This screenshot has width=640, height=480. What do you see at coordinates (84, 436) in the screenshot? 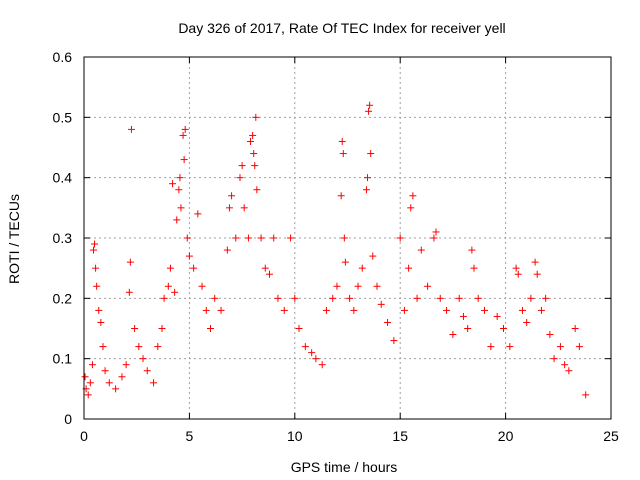
I see `x-tick-label: 0` at bounding box center [84, 436].